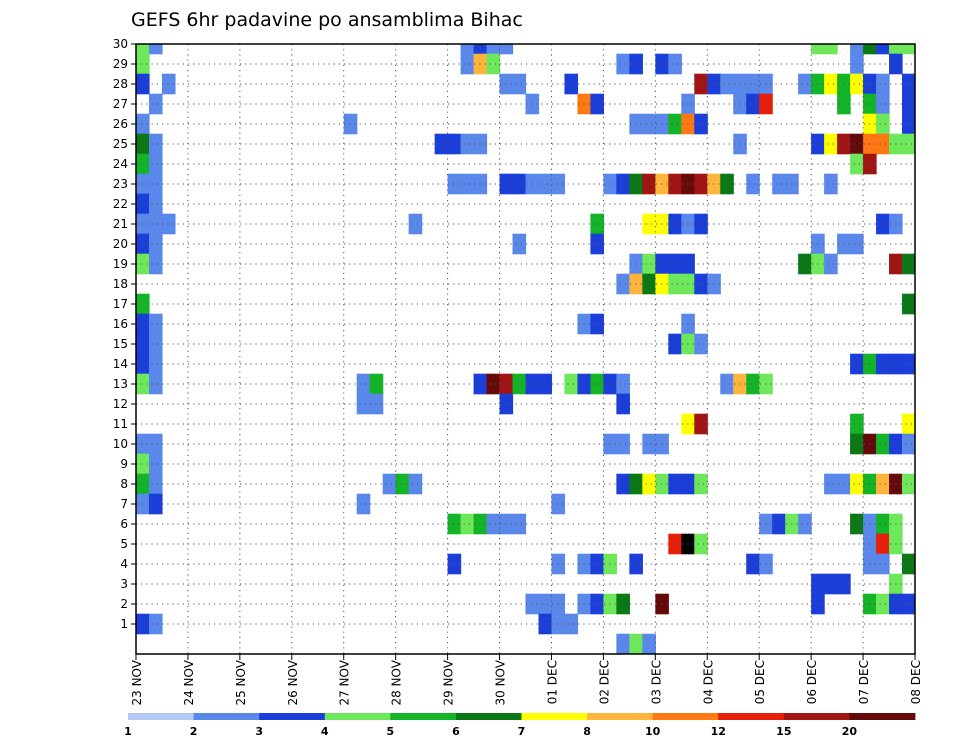 This screenshot has height=742, width=960. What do you see at coordinates (864, 682) in the screenshot?
I see `x-tick-label: 07 DEC` at bounding box center [864, 682].